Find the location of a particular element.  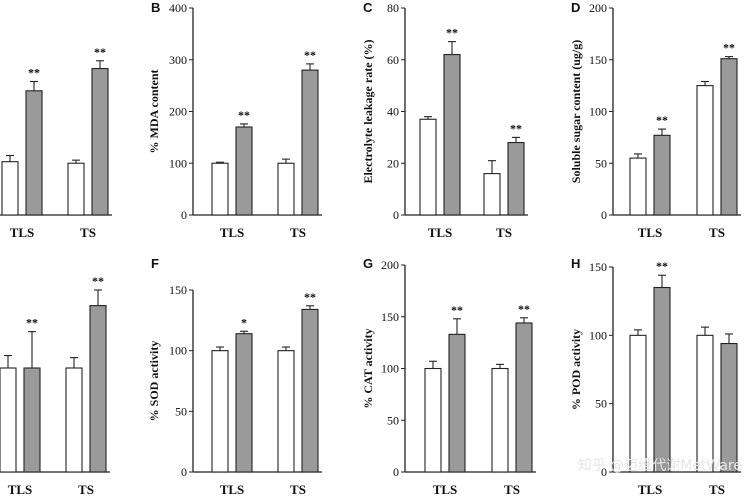

panel-letter: D is located at coordinates (575, 7).